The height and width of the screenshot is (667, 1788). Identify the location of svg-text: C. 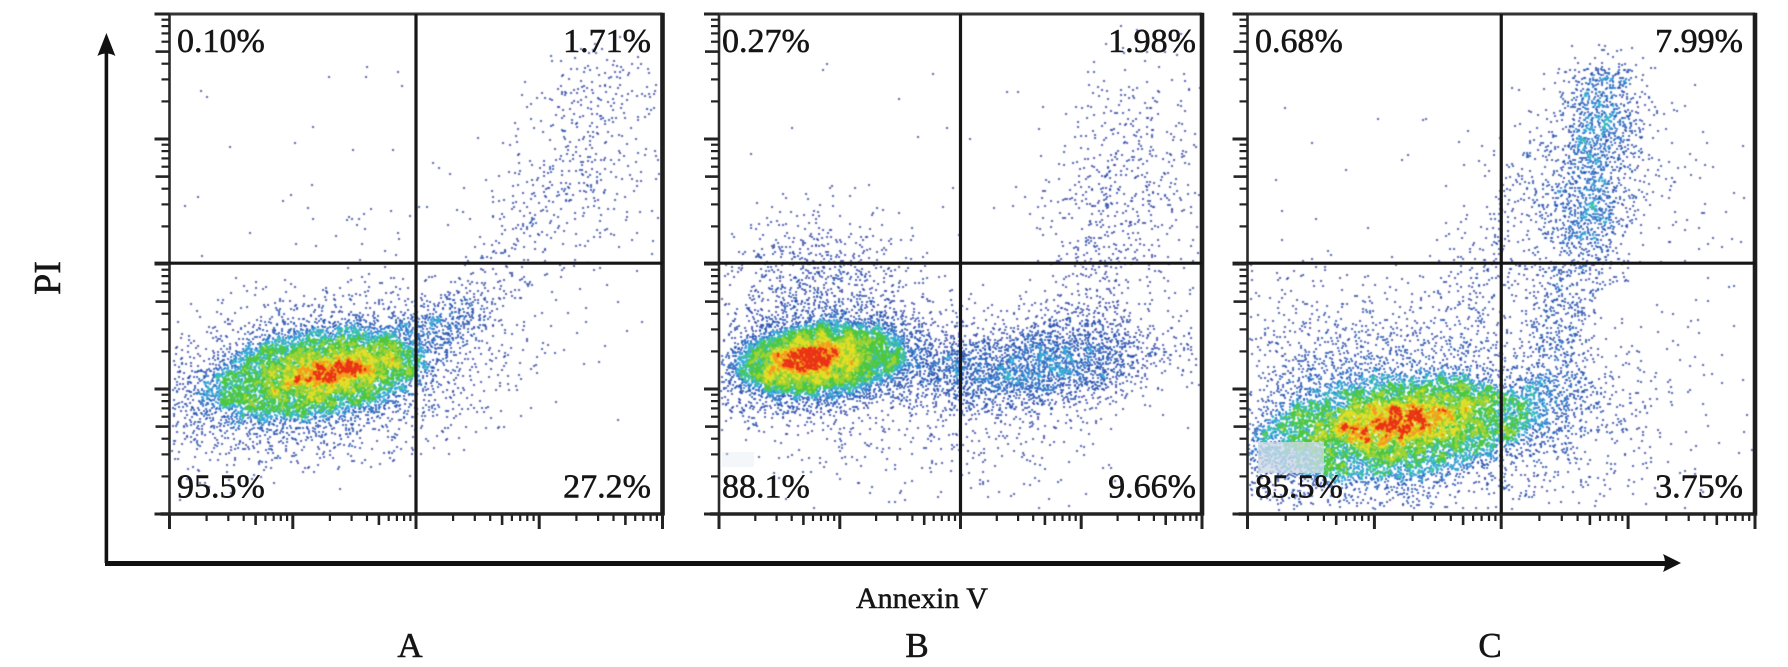
(1489, 645).